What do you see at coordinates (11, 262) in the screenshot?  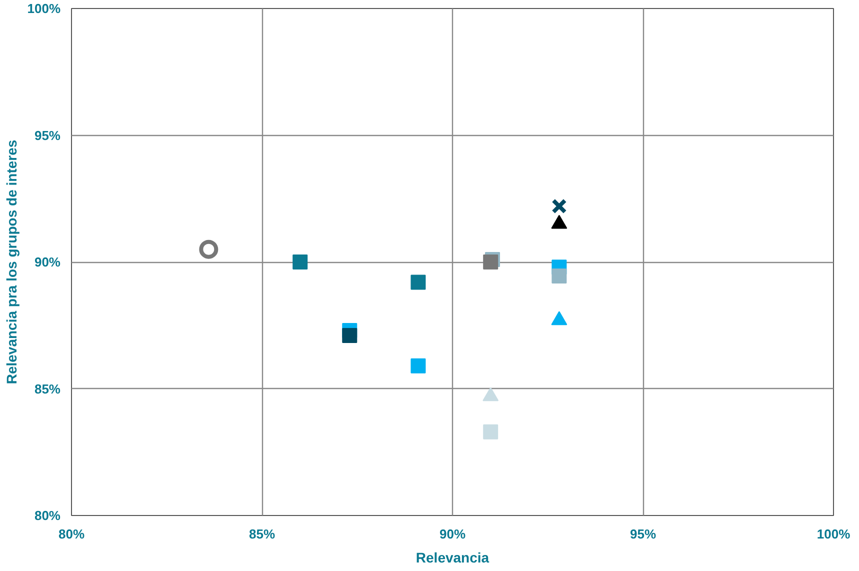 I see `y-axis-title: Relevancia pra los grupos de interes` at bounding box center [11, 262].